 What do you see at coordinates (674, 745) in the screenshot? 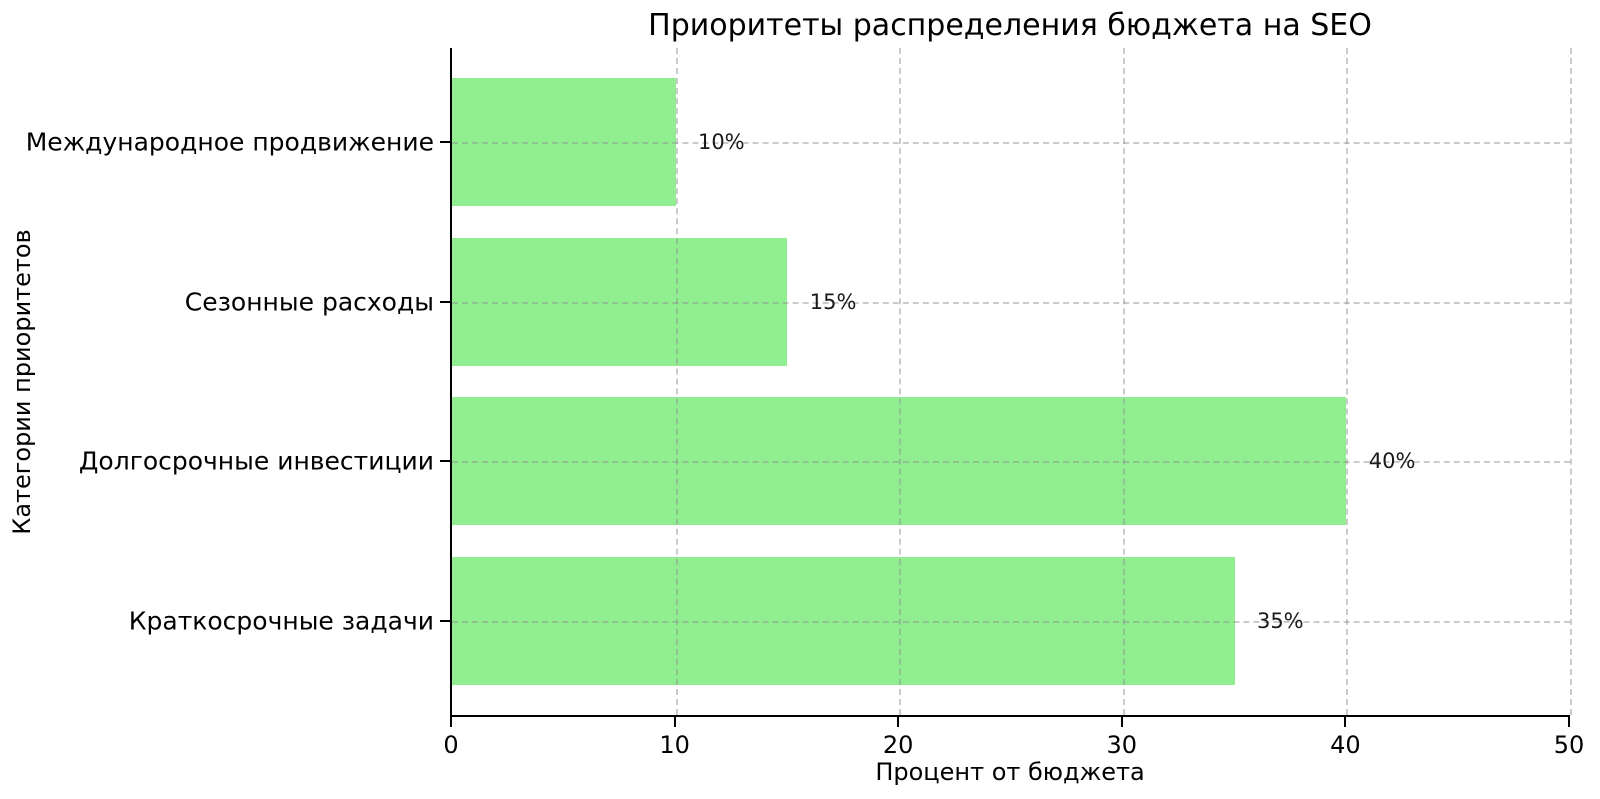
I see `x-tick-label: 10` at bounding box center [674, 745].